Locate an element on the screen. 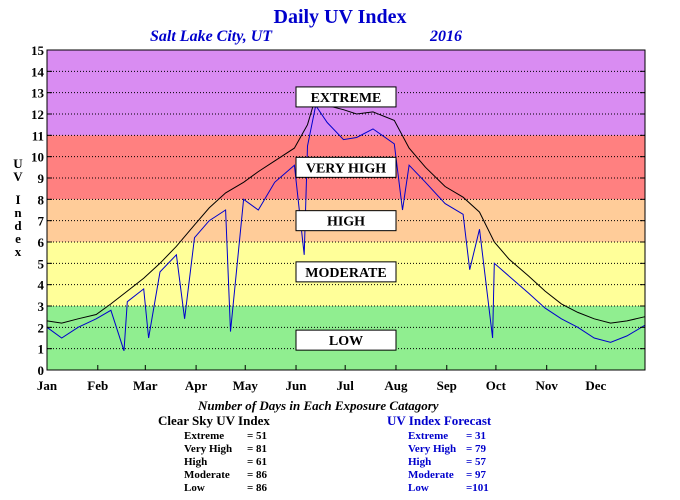 Image resolution: width=680 pixels, height=500 pixels. forecast-row: Extreme is located at coordinates (428, 436).